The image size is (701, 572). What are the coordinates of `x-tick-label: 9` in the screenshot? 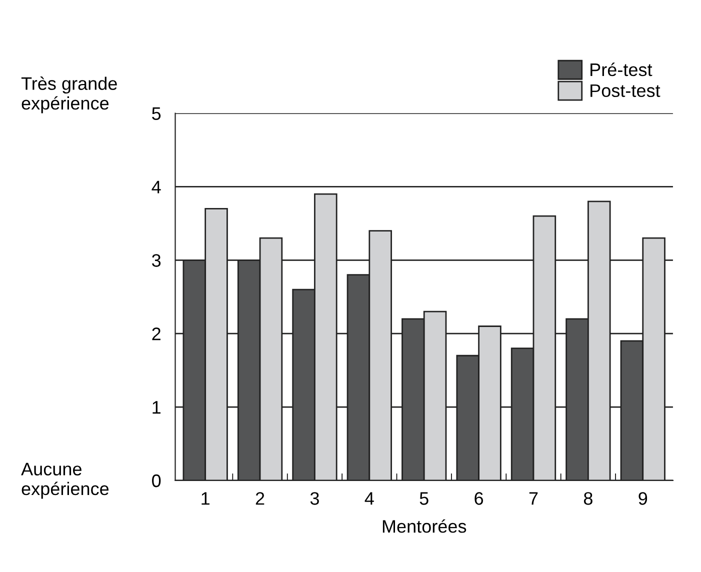 It's located at (643, 498).